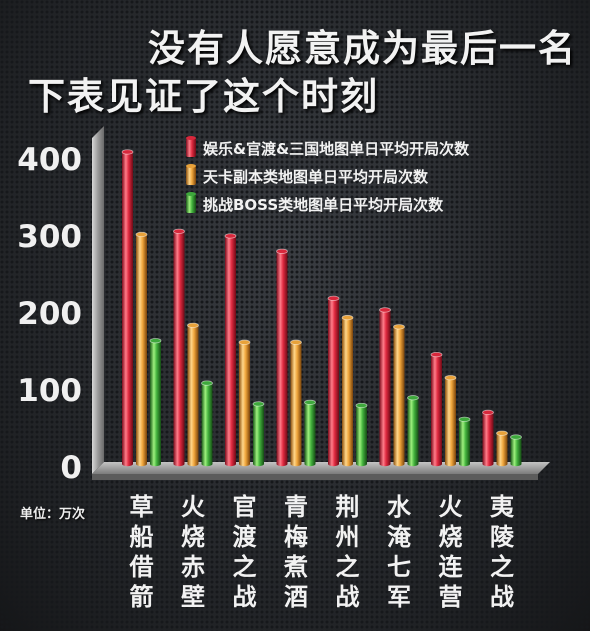  I want to click on x-tick-label: 火烧连营, so click(451, 552).